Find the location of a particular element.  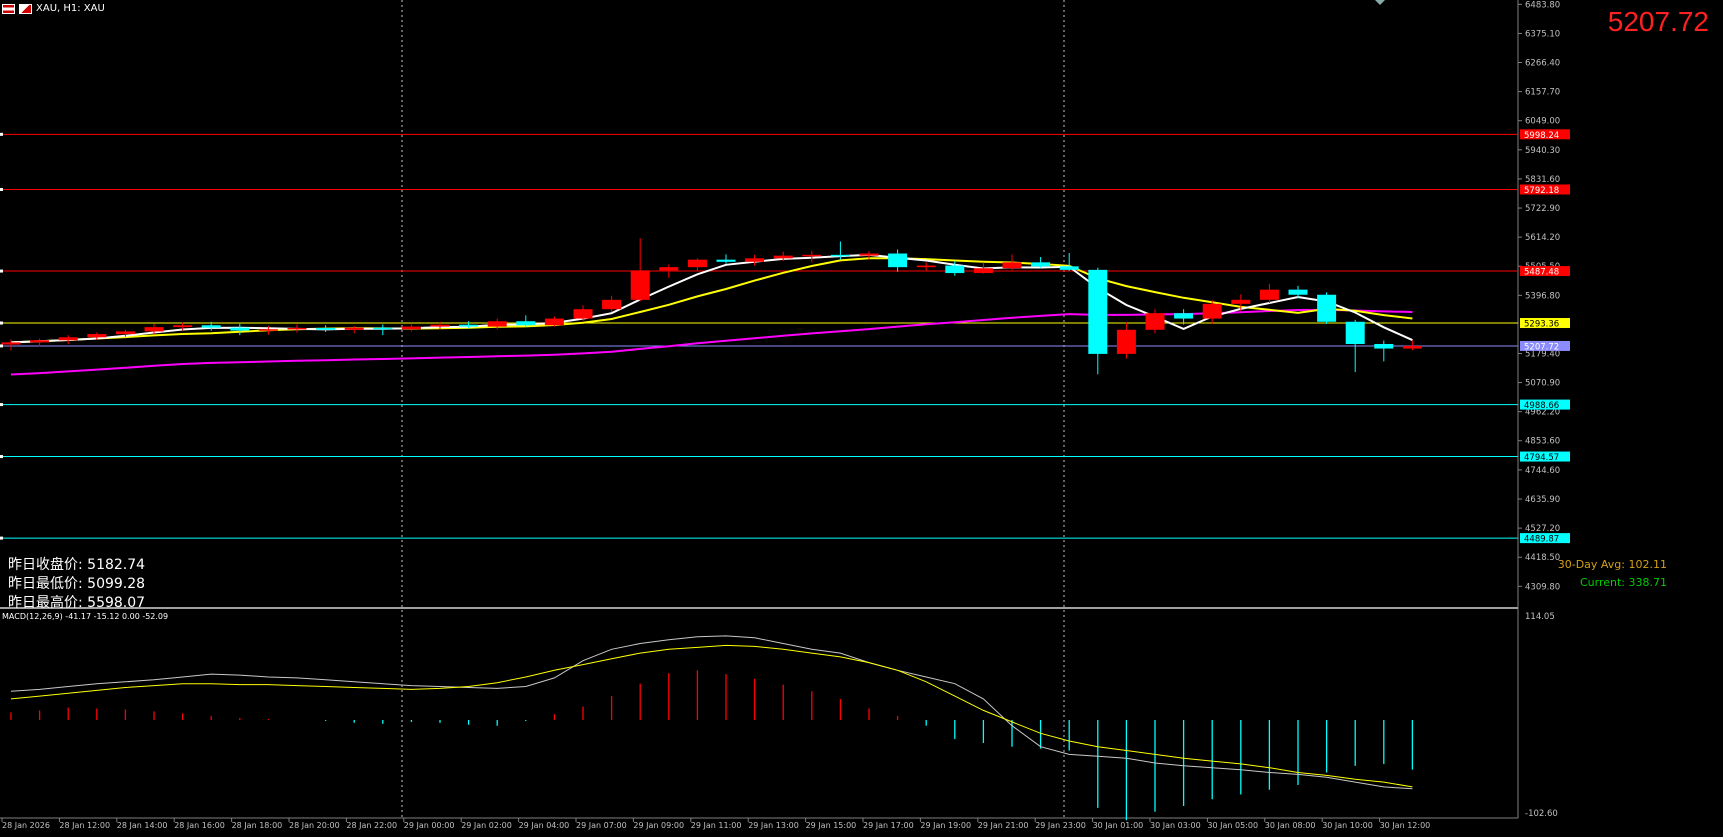

time-axis-label: 29 Jan 13:00 is located at coordinates (773, 825).